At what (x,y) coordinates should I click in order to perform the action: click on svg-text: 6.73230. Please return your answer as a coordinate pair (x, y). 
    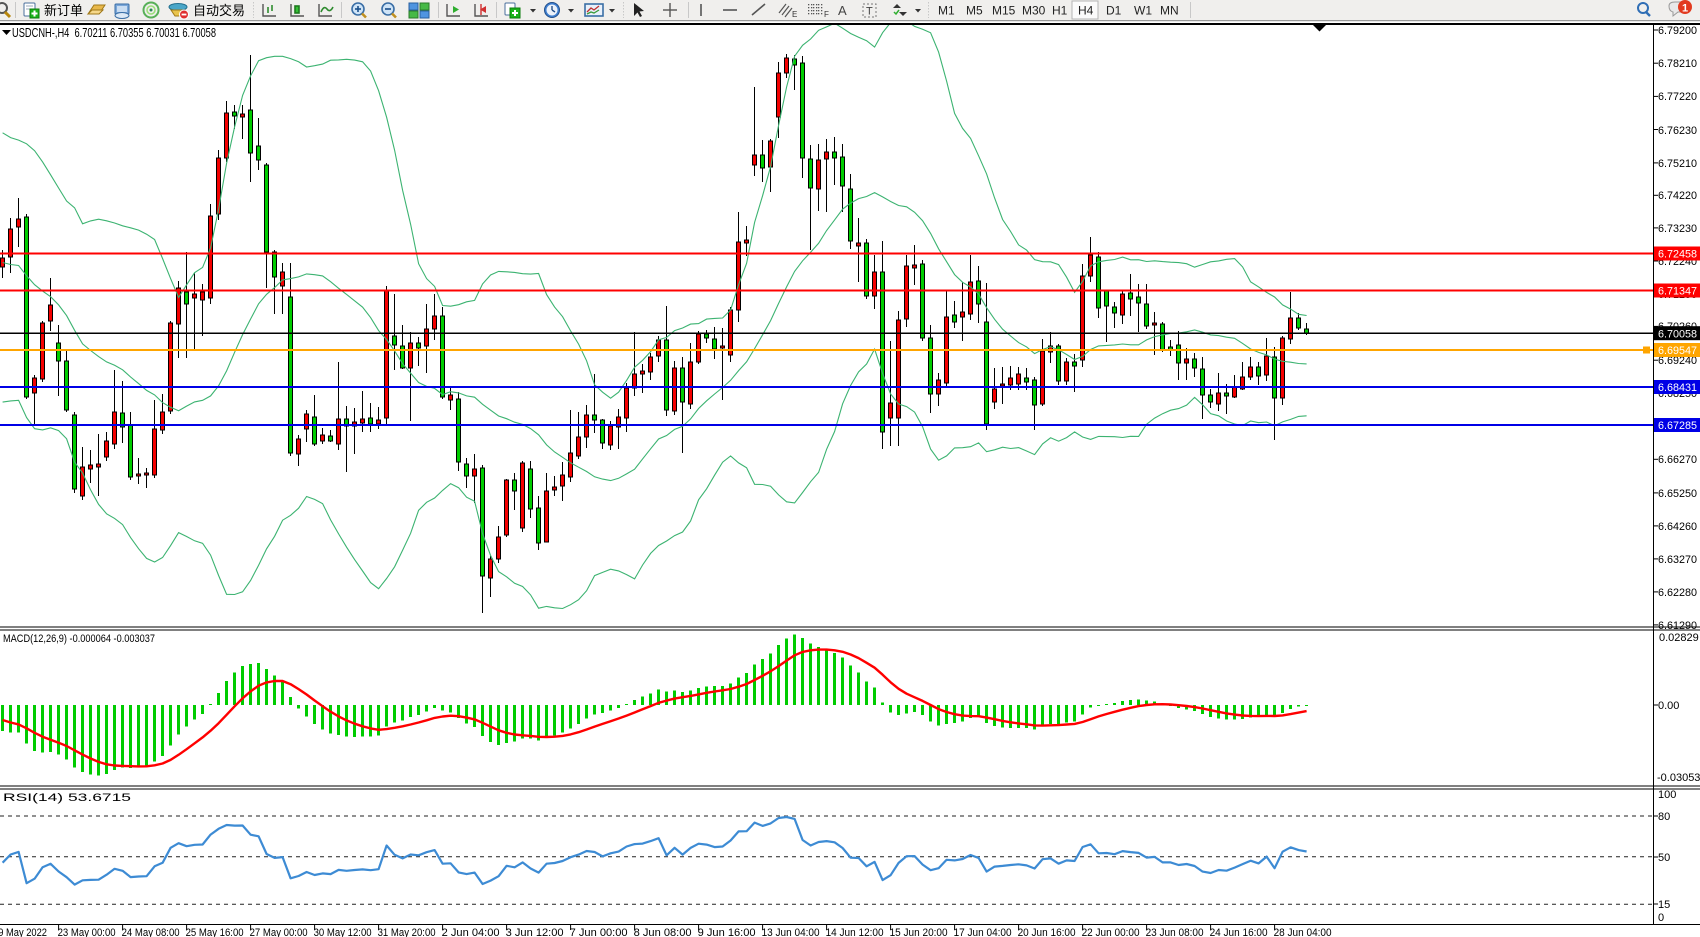
    Looking at the image, I should click on (1677, 229).